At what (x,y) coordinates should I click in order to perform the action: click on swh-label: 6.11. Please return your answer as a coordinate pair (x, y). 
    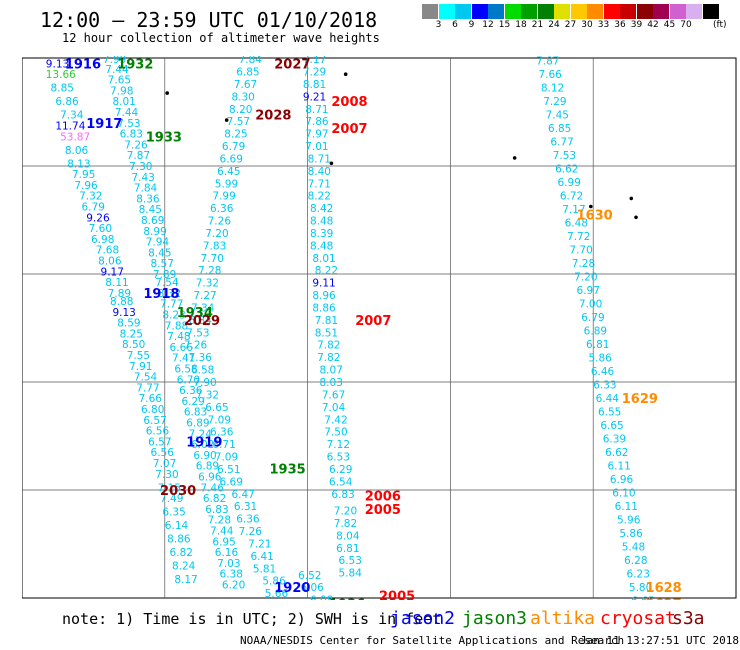
    Looking at the image, I should click on (626, 507).